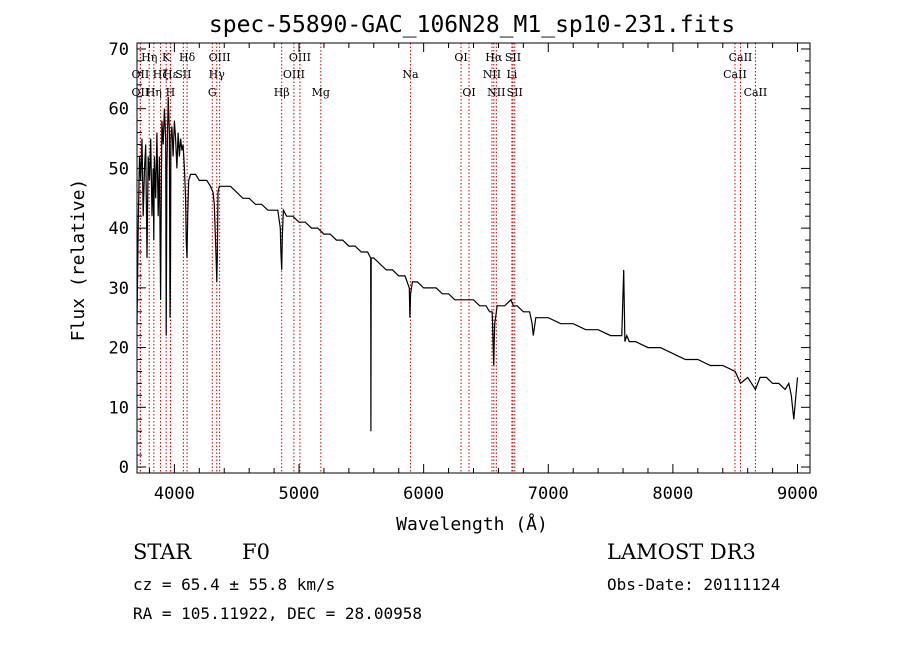 Image resolution: width=900 pixels, height=653 pixels. Describe the element at coordinates (212, 92) in the screenshot. I see `line-label-10: G` at that location.